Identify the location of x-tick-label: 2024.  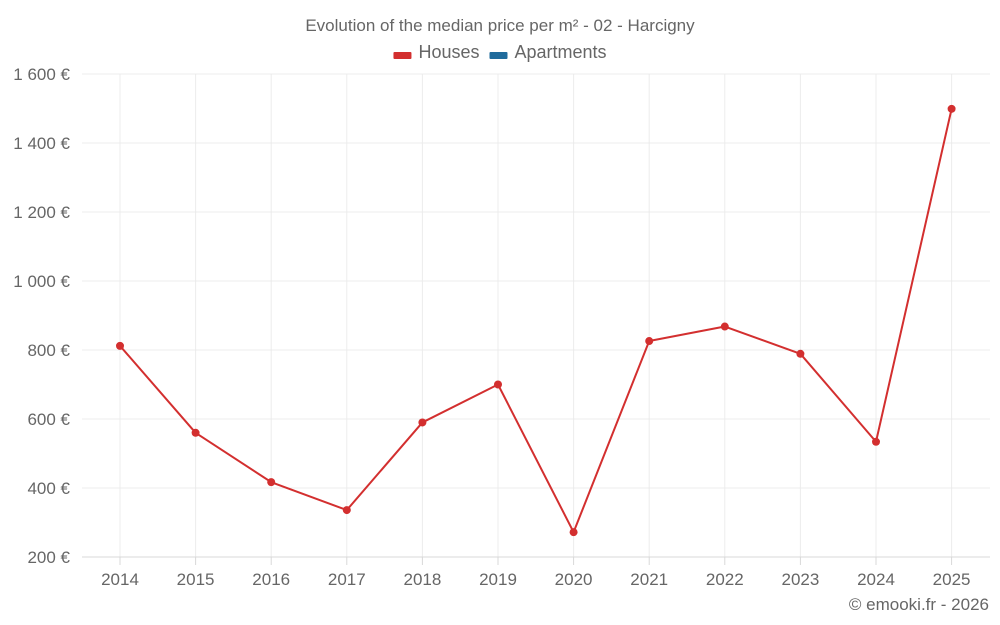
(876, 579).